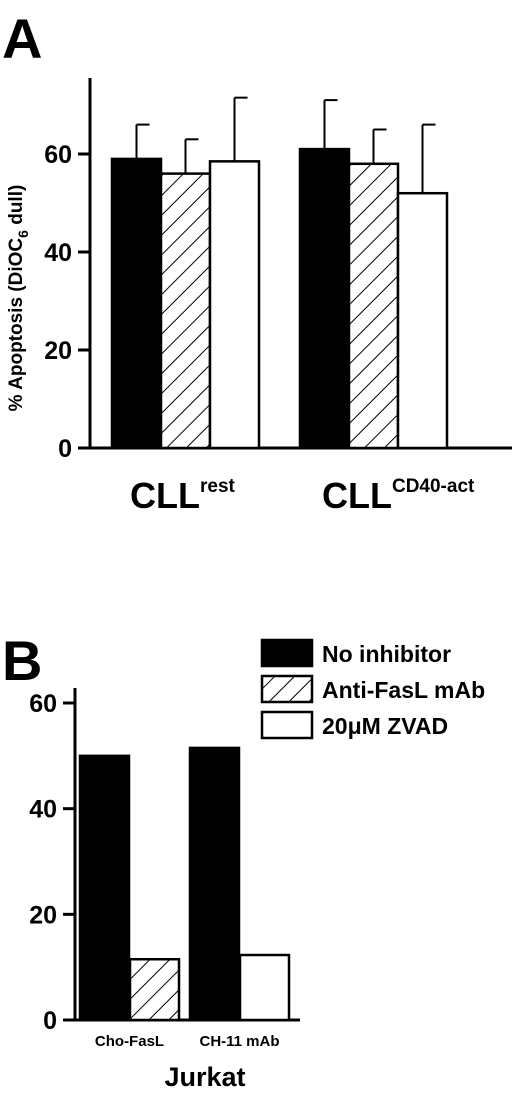 The image size is (520, 1102). What do you see at coordinates (129, 1041) in the screenshot?
I see `category-label-0: Cho-FasL` at bounding box center [129, 1041].